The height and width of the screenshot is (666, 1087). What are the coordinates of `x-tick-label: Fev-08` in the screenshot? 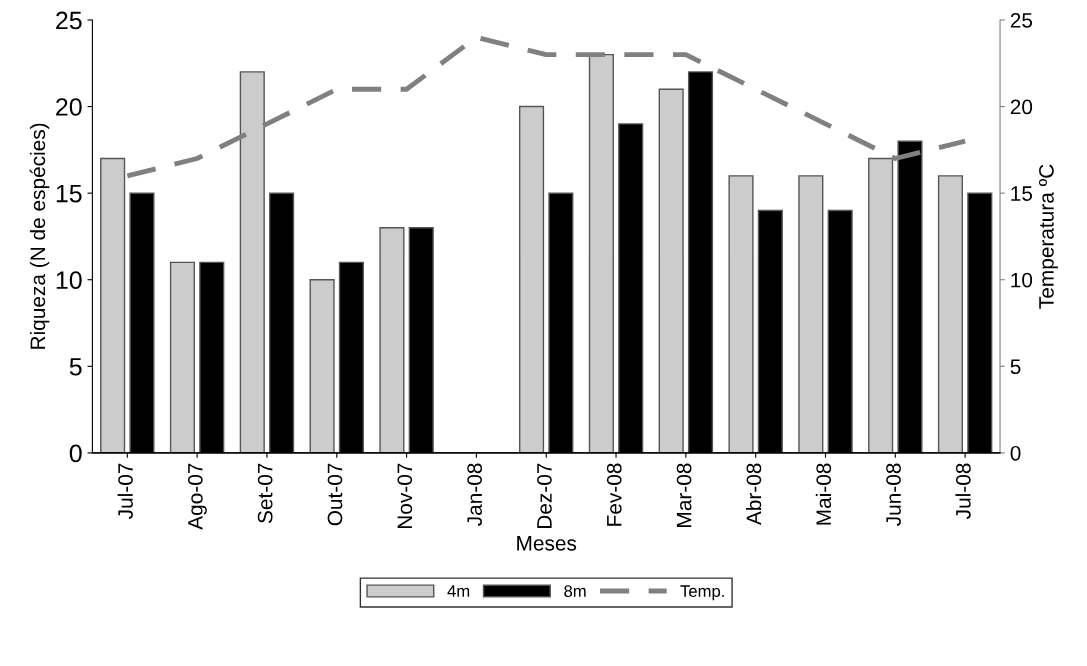 It's located at (614, 494).